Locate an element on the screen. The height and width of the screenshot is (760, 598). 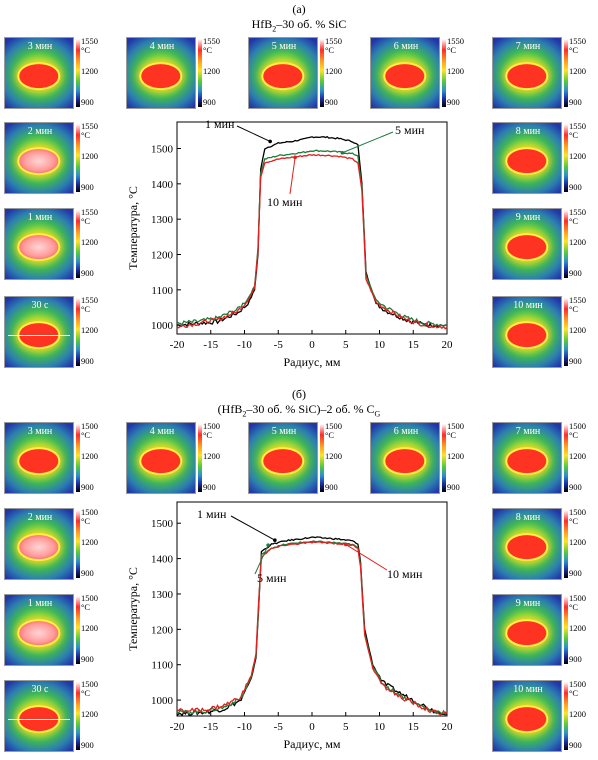
panel-a-label: (а) is located at coordinates (299, 9).